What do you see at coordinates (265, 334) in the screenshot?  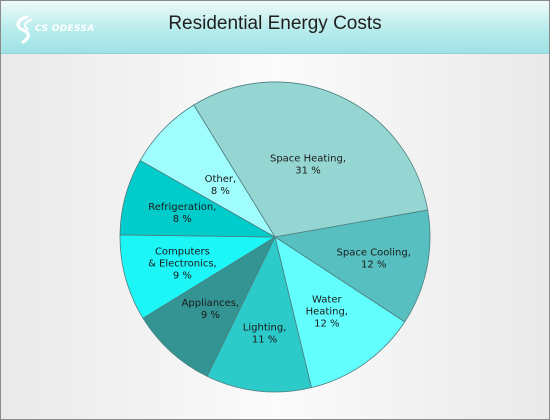 I see `slice-label-lighting: Lighting, 11 %` at bounding box center [265, 334].